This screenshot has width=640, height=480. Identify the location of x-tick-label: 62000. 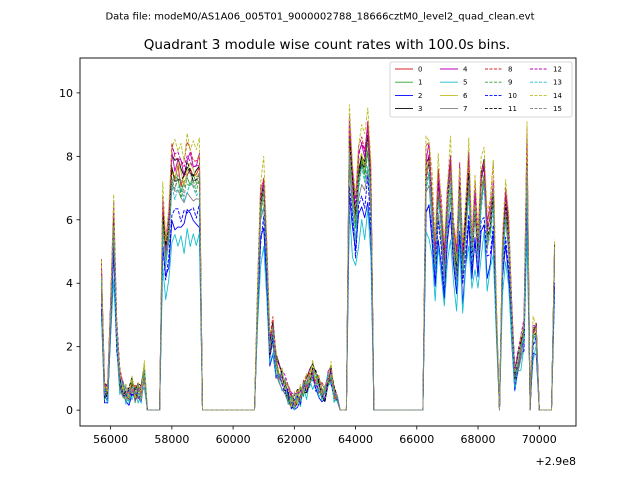
(294, 439).